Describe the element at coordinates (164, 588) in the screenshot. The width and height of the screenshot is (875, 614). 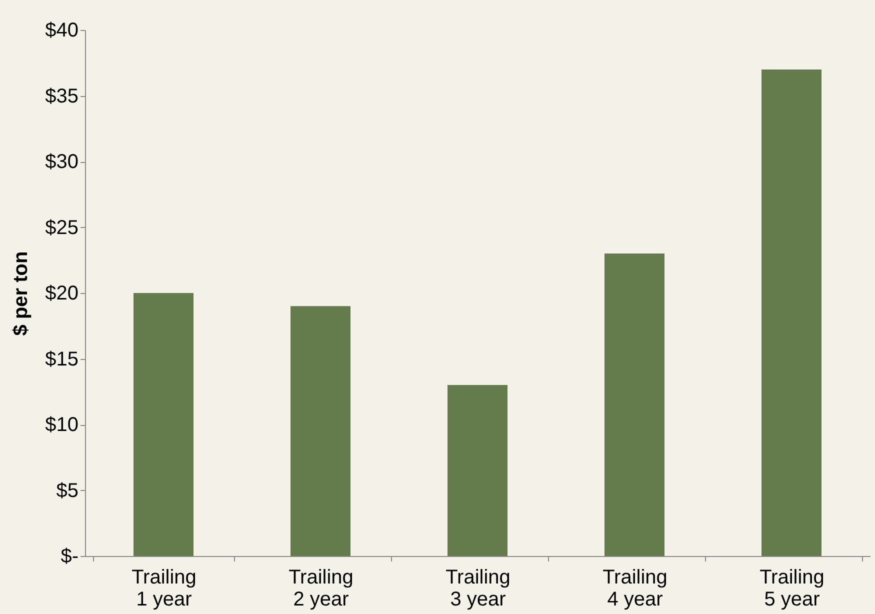
I see `x-tick-label: Trailing 1 year` at that location.